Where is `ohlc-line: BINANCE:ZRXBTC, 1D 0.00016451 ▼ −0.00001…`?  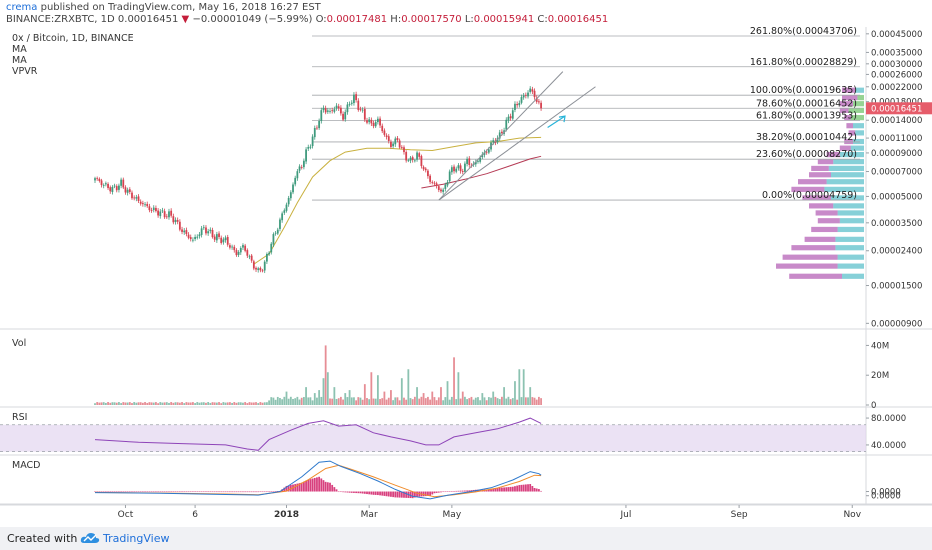
ohlc-line: BINANCE:ZRXBTC, 1D 0.00016451 ▼ −0.00001… is located at coordinates (307, 19).